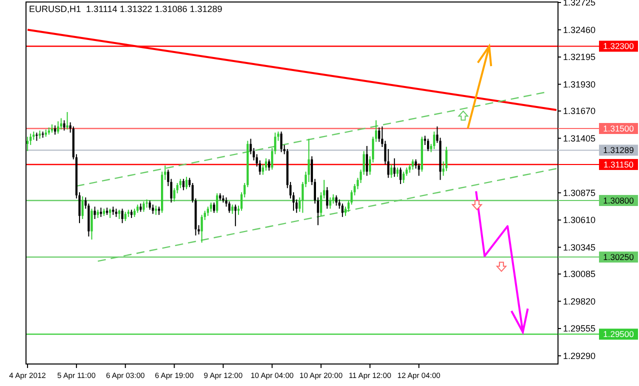 This screenshot has height=386, width=639. Describe the element at coordinates (579, 355) in the screenshot. I see `y-tick-label: 1.29290` at that location.